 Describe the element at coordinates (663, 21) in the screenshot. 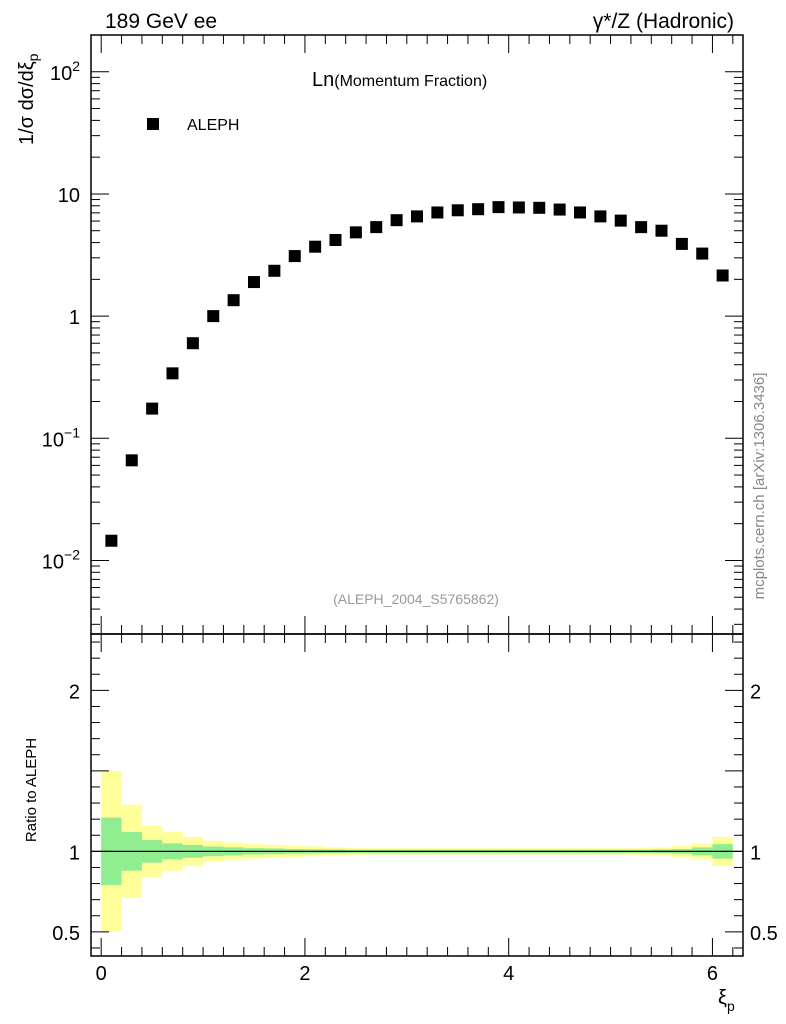

I see `header-right-label: γ*/Z (Hadronic)` at that location.